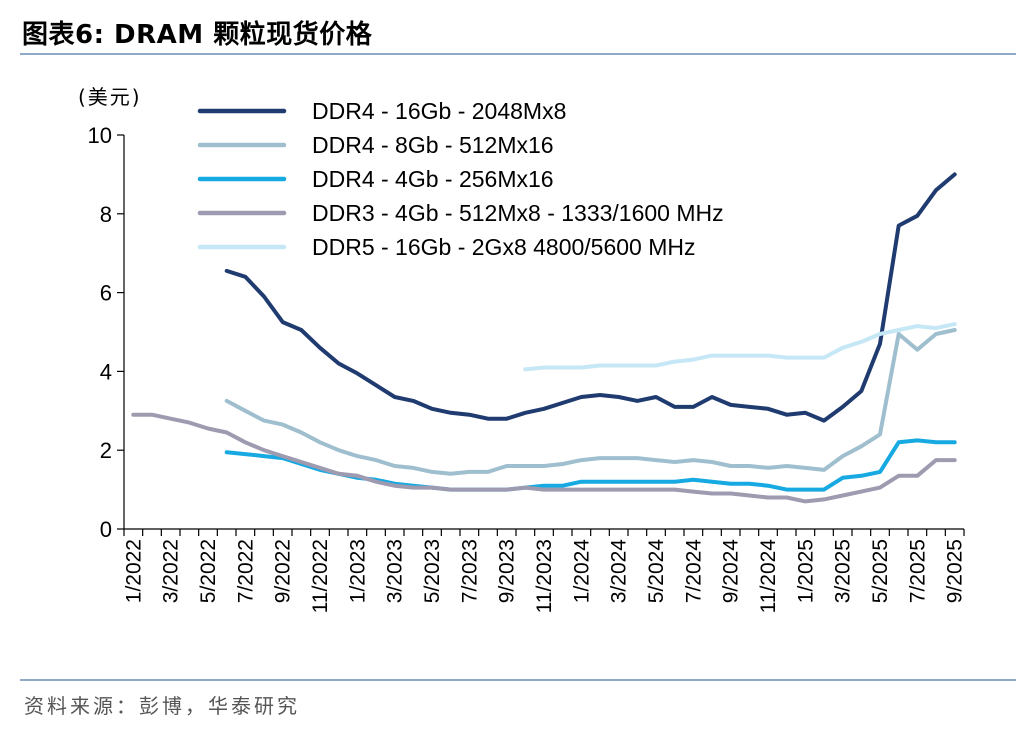 This screenshot has height=732, width=1036. I want to click on y-axis: 0 2 4 6 8 10, so click(106, 332).